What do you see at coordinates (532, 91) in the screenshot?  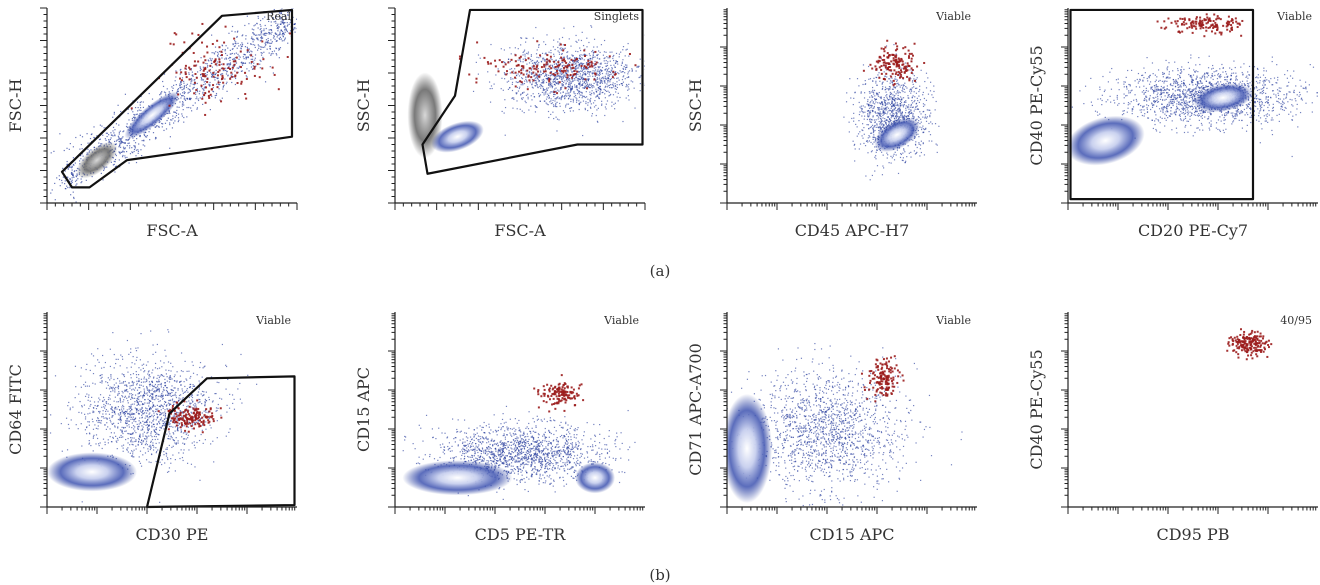 I see `gate-polygon` at bounding box center [532, 91].